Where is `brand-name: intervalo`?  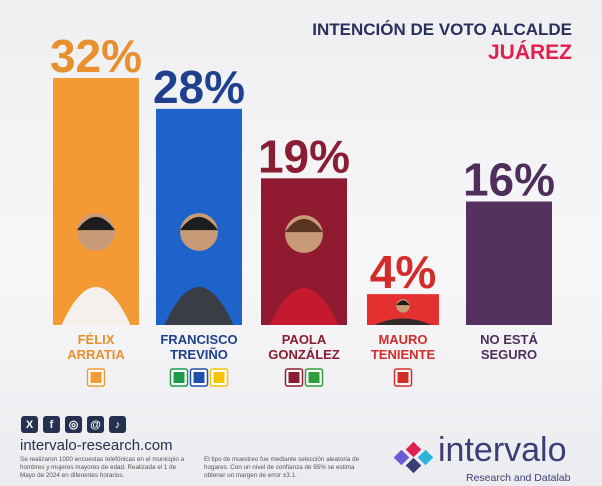 brand-name: intervalo is located at coordinates (502, 450).